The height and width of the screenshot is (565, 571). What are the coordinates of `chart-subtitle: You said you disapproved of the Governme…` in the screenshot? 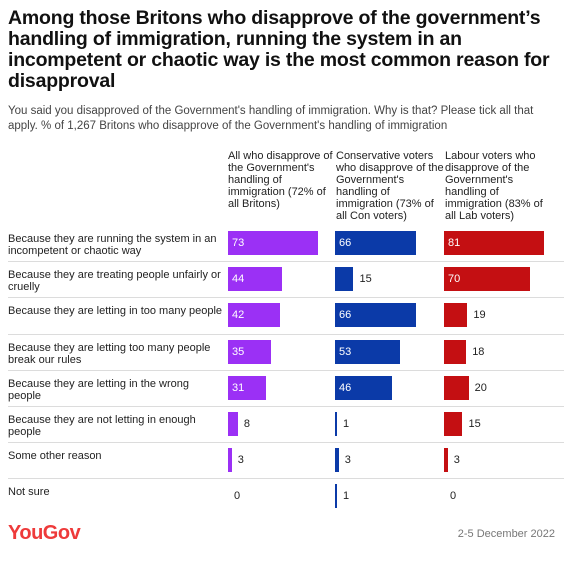 It's located at (271, 118).